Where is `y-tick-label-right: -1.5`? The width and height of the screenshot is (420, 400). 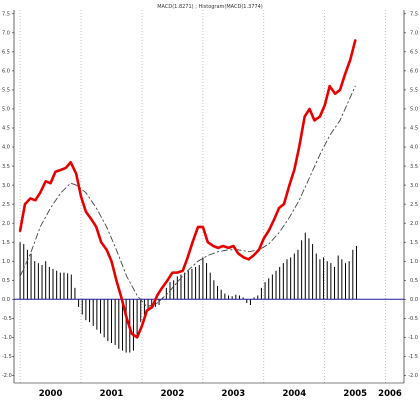 y-tick-label-right: -1.5 is located at coordinates (413, 357).